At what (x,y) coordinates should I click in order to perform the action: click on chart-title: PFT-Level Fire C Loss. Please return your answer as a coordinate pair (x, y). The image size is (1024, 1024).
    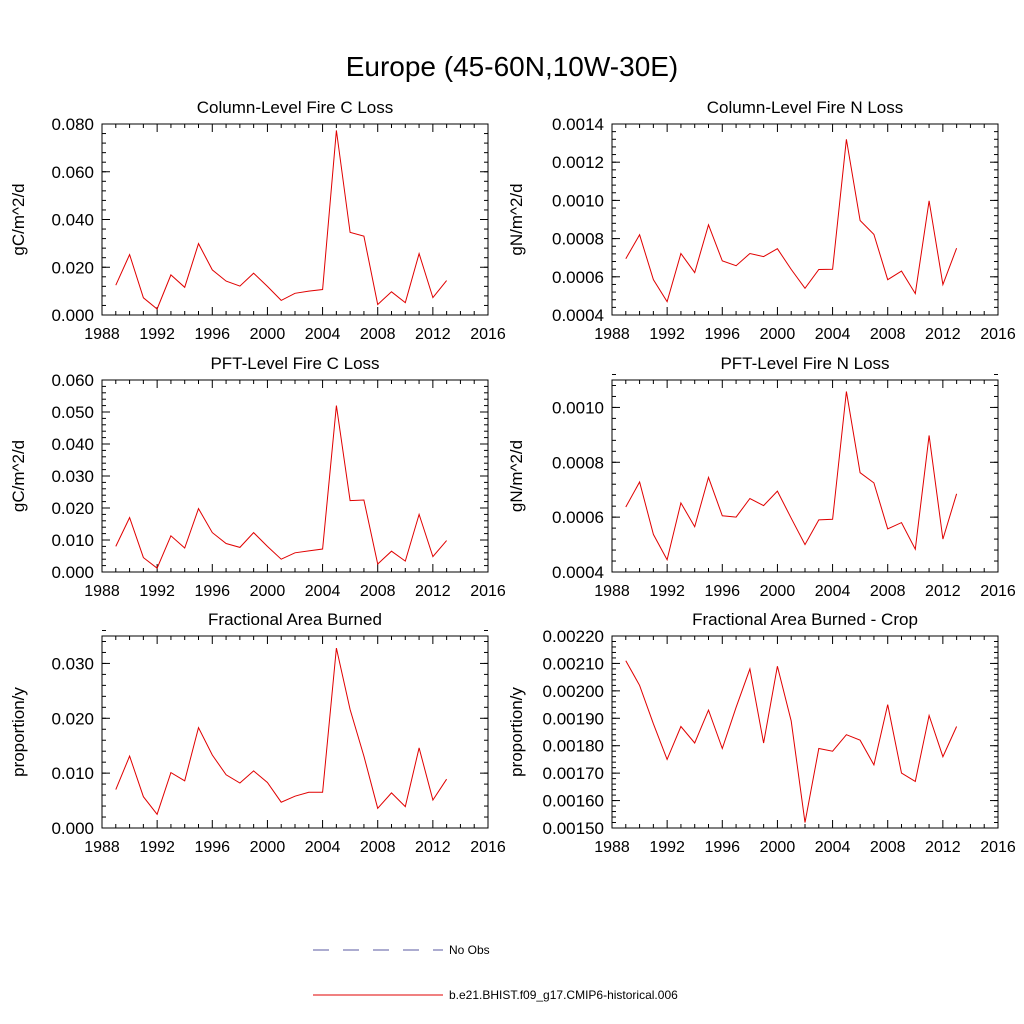
    Looking at the image, I should click on (294, 363).